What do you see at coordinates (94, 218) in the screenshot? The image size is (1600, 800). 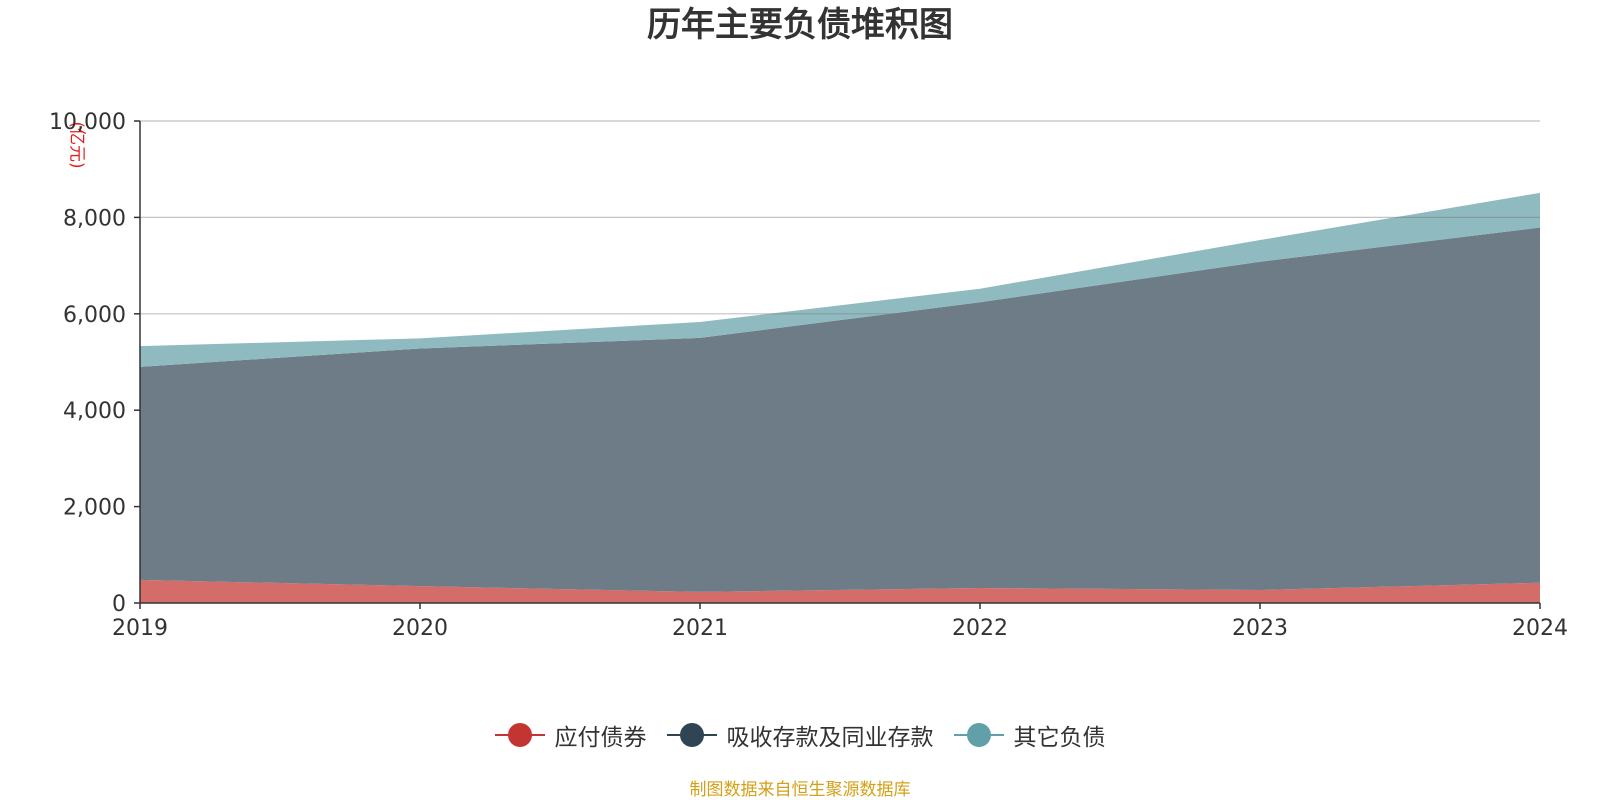 I see `y-tick-label-4: 8,000` at bounding box center [94, 218].